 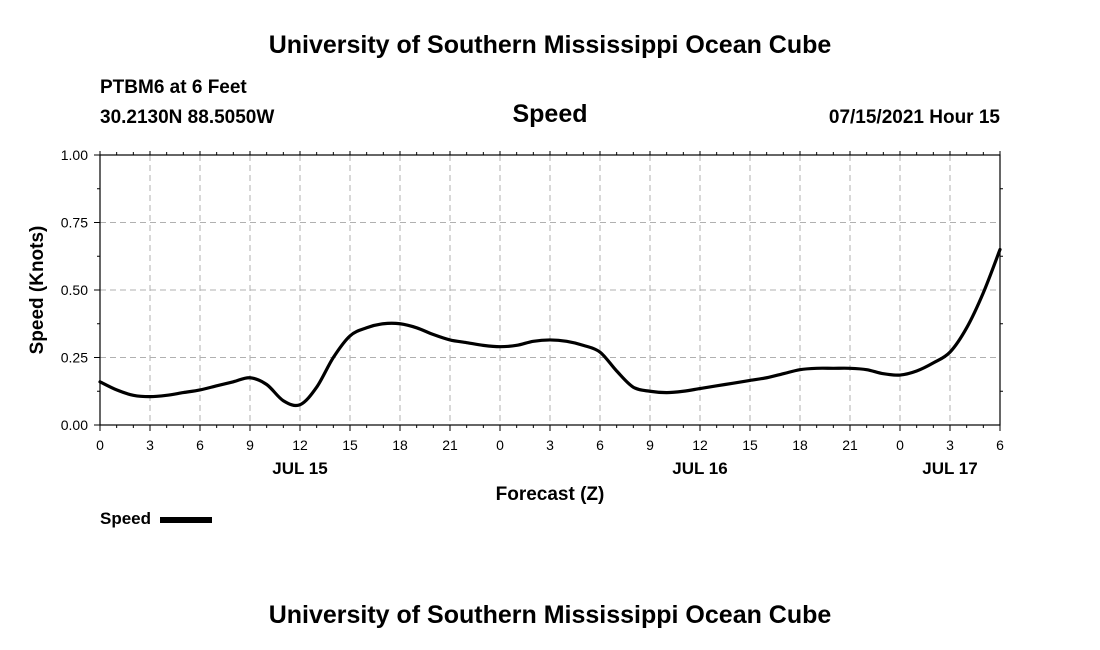 I want to click on forecast-timestamp: 07/15/2021 Hour 15, so click(x=914, y=117).